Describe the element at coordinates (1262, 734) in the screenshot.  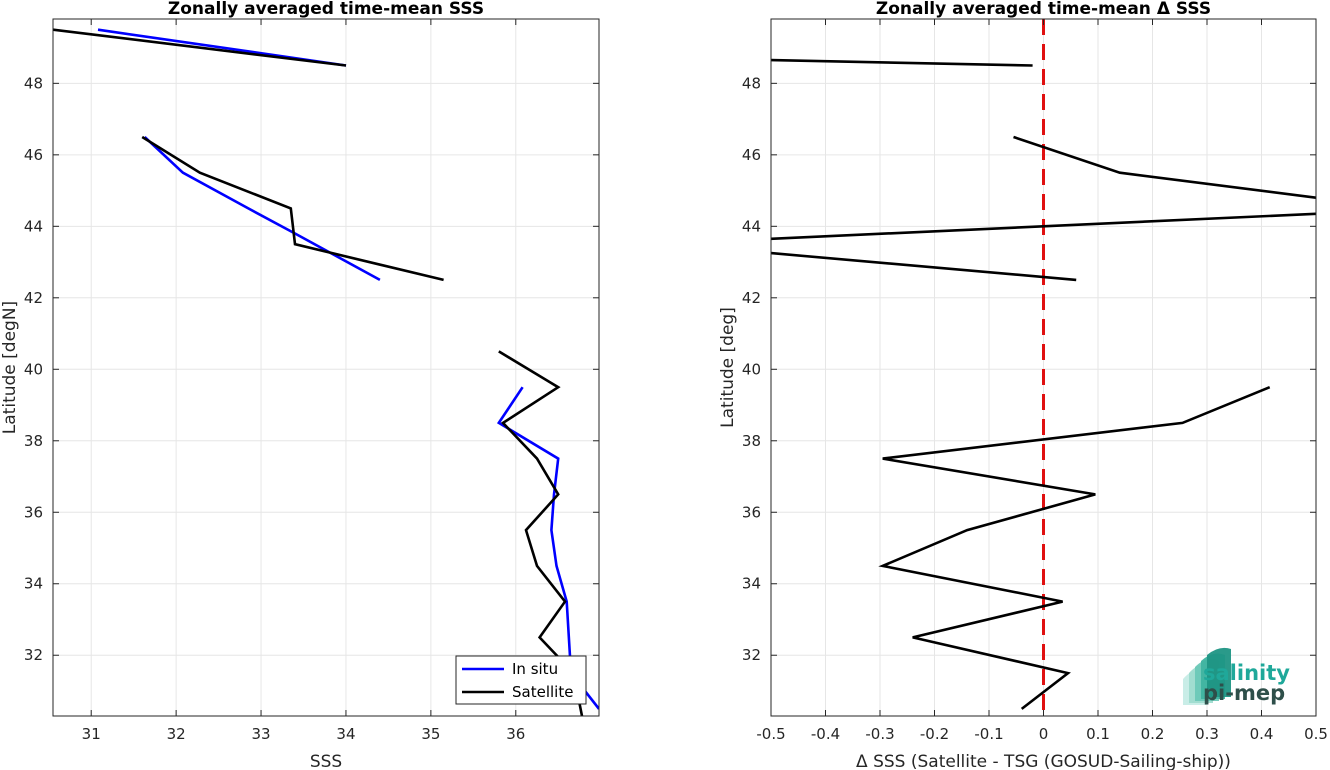
I see `x-tick-label: 0.4` at that location.